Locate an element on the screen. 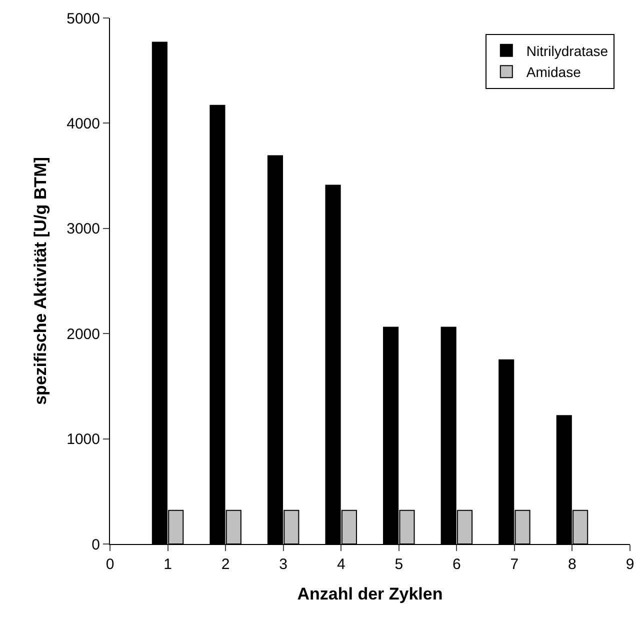 The image size is (644, 624). x-tick-label: 3 is located at coordinates (283, 564).